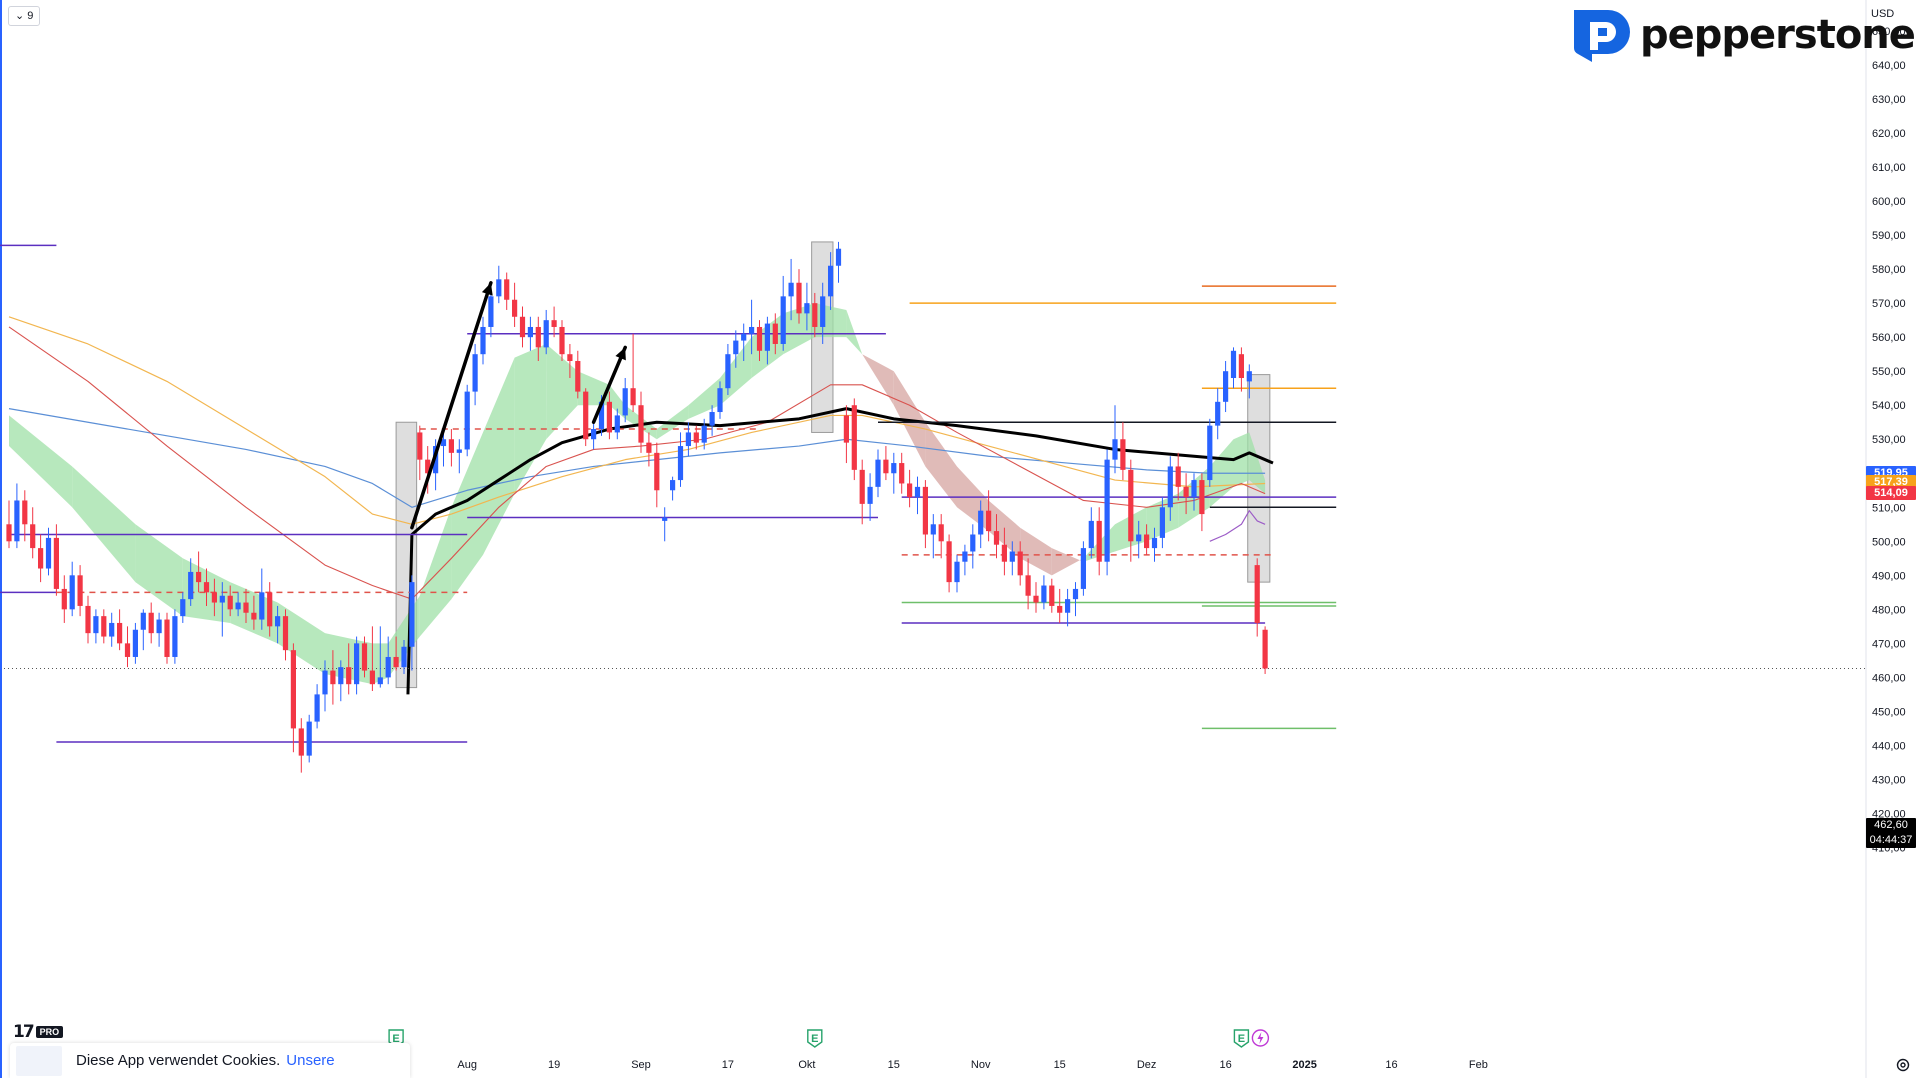  I want to click on earnings-marker: E, so click(815, 1038).